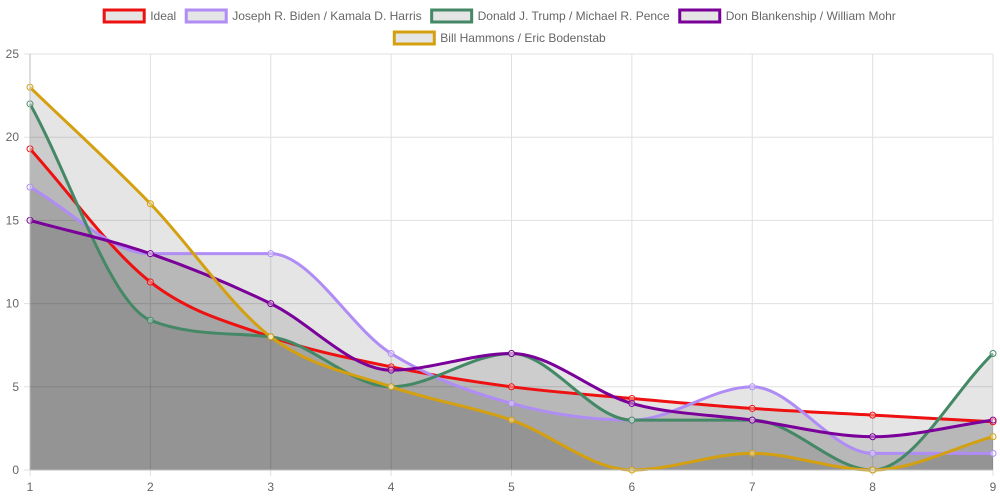 The height and width of the screenshot is (500, 1000). I want to click on x-tick-label: 7, so click(752, 487).